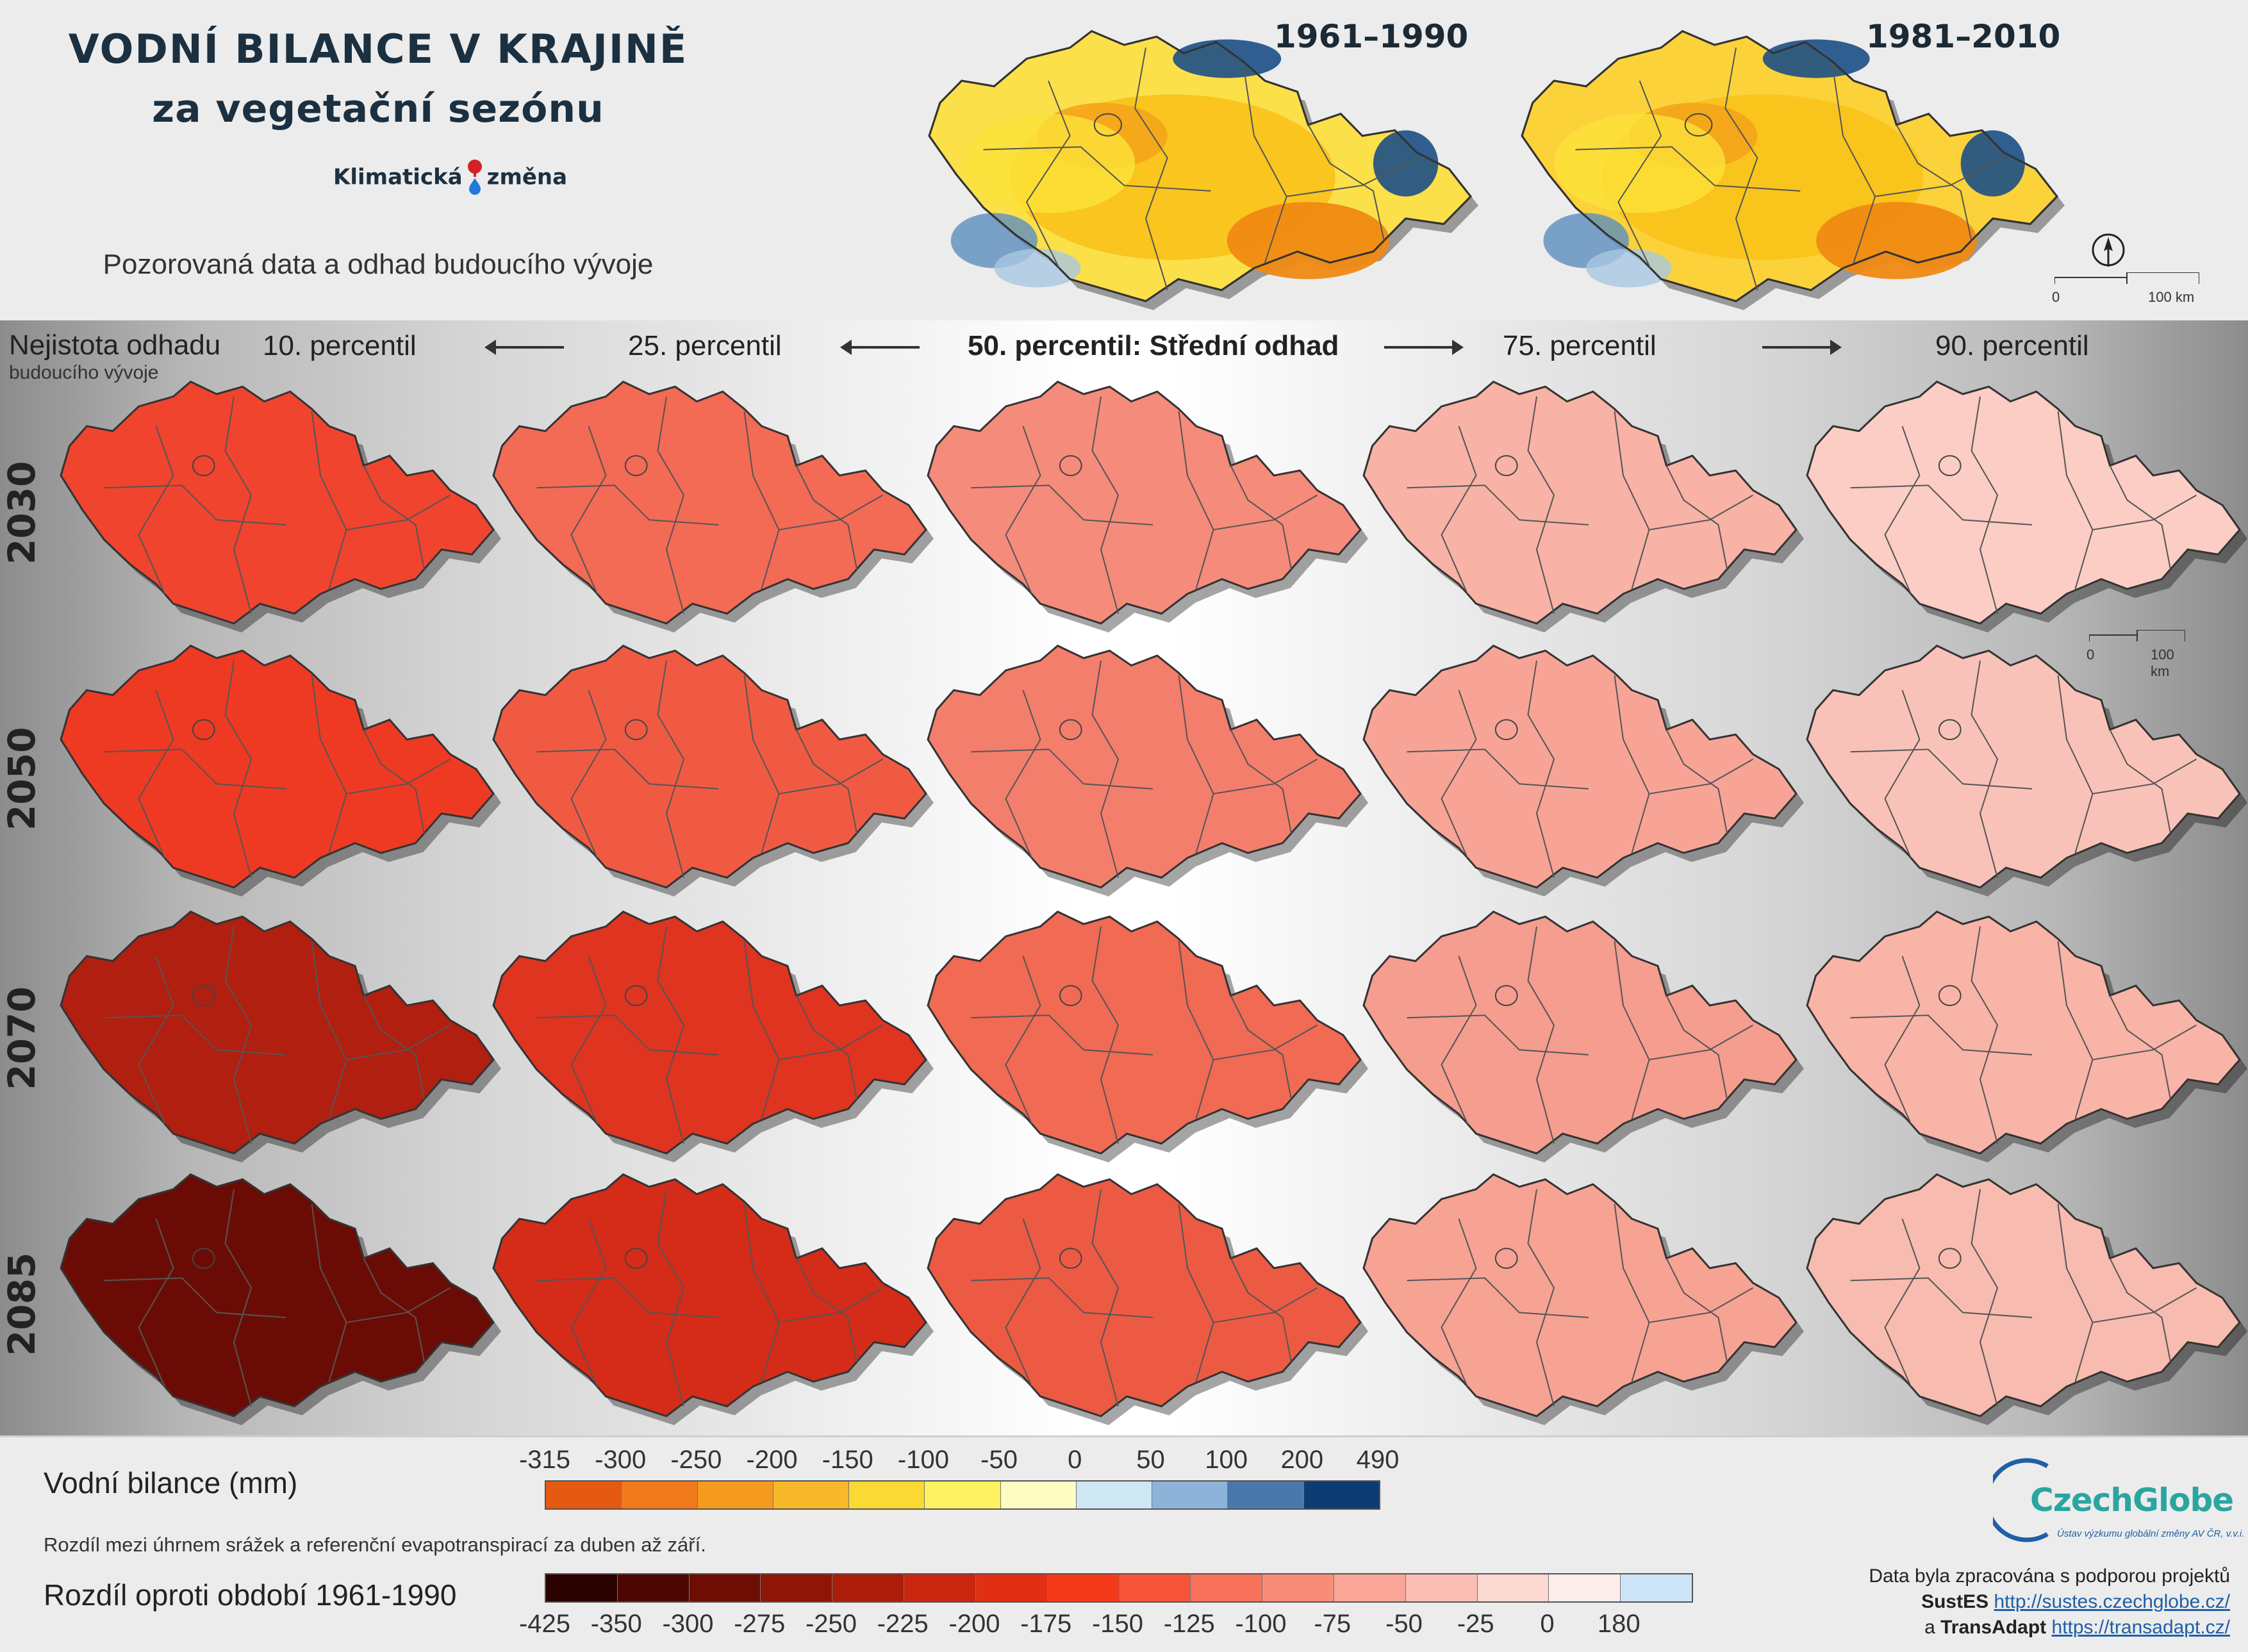  What do you see at coordinates (688, 1624) in the screenshot?
I see `colorbar-tick: -300` at bounding box center [688, 1624].